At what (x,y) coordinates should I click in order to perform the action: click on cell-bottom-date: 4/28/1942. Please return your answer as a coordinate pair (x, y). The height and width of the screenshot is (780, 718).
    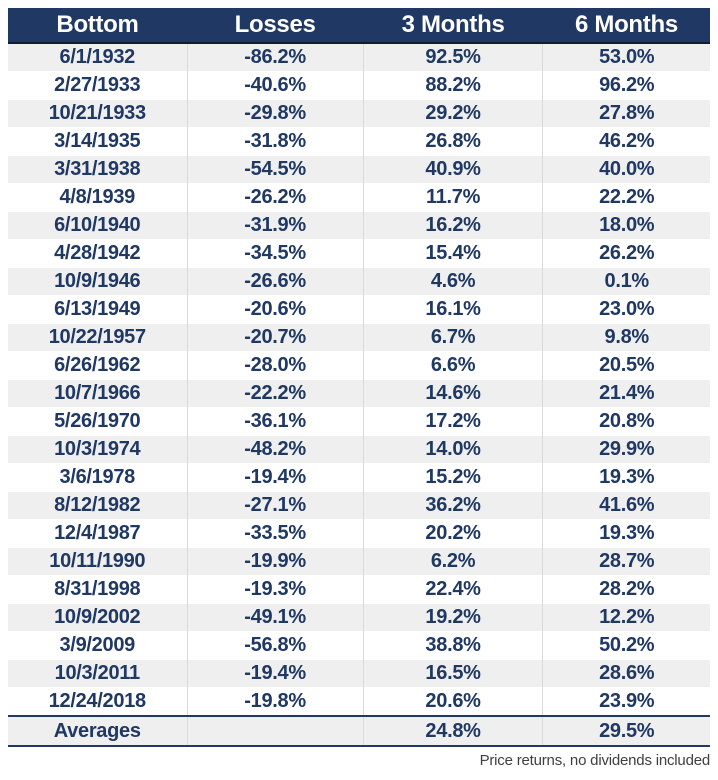
    Looking at the image, I should click on (97, 253).